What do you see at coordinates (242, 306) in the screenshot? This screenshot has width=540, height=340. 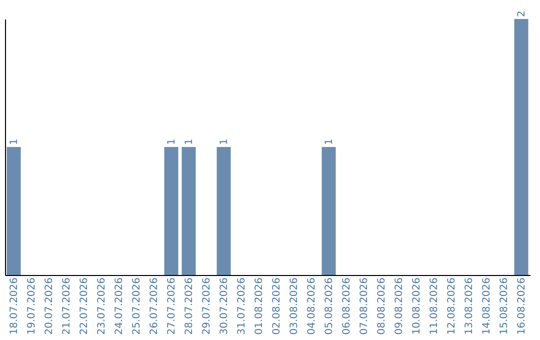 I see `x-tick-label: 31.07.2026` at bounding box center [242, 306].